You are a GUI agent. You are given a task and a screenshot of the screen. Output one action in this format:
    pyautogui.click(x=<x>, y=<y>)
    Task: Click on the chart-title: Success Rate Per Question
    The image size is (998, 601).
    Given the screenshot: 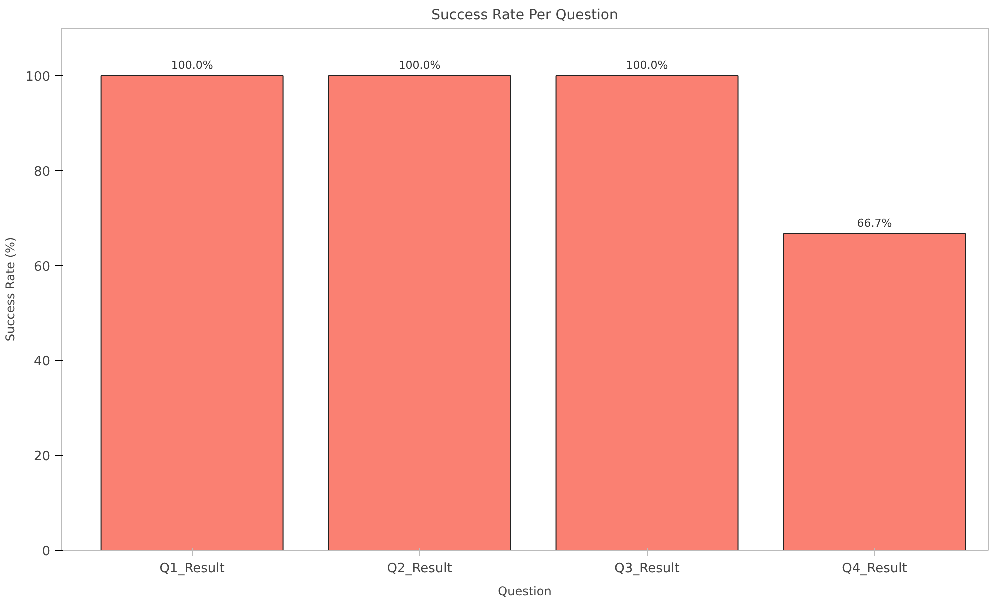 What is the action you would take?
    pyautogui.click(x=525, y=16)
    